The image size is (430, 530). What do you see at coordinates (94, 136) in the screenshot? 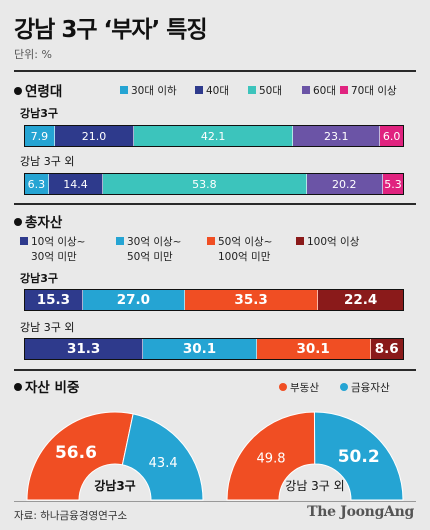
I see `bar-segment: 21.0` at bounding box center [94, 136].